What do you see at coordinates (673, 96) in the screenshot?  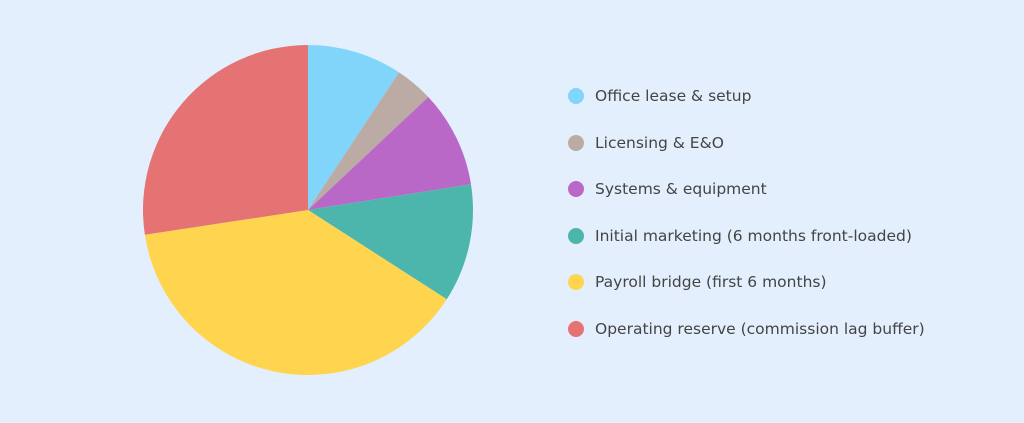 I see `legend-label: Office lease & setup` at bounding box center [673, 96].